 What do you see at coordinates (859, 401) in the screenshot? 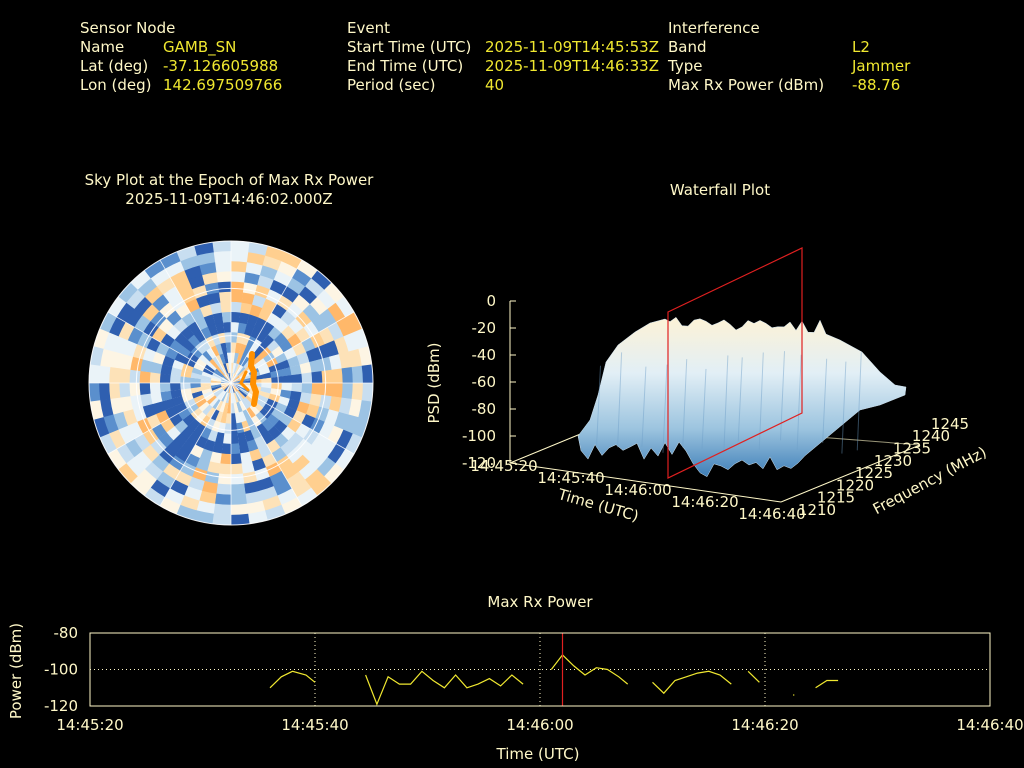
I see `waterfall-surface-ridge` at bounding box center [859, 401].